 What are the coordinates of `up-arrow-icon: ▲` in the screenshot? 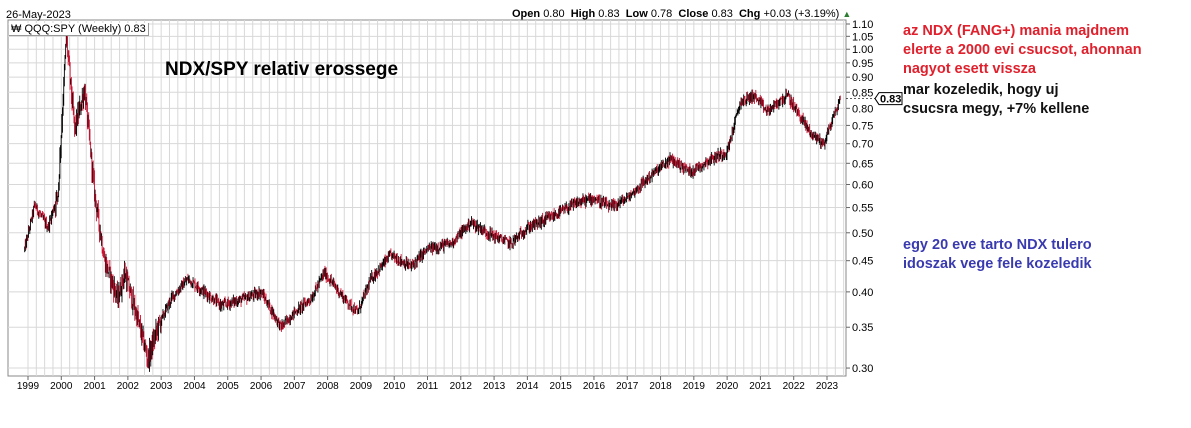 It's located at (847, 14).